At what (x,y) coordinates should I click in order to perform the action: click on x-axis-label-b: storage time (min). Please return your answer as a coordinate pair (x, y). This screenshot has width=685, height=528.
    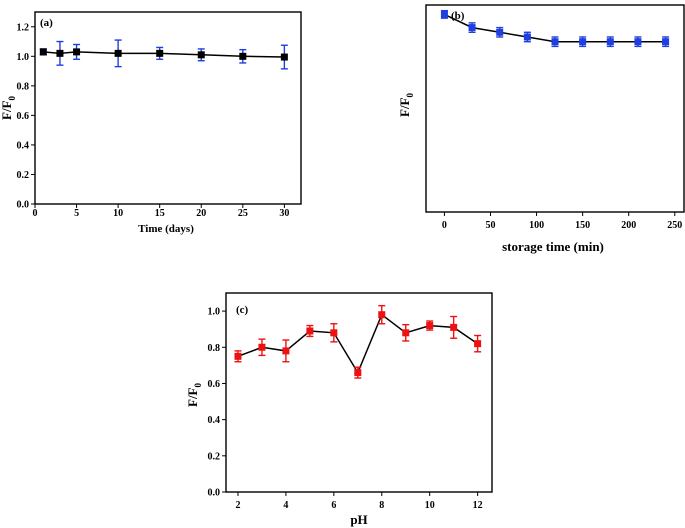
    Looking at the image, I should click on (553, 246).